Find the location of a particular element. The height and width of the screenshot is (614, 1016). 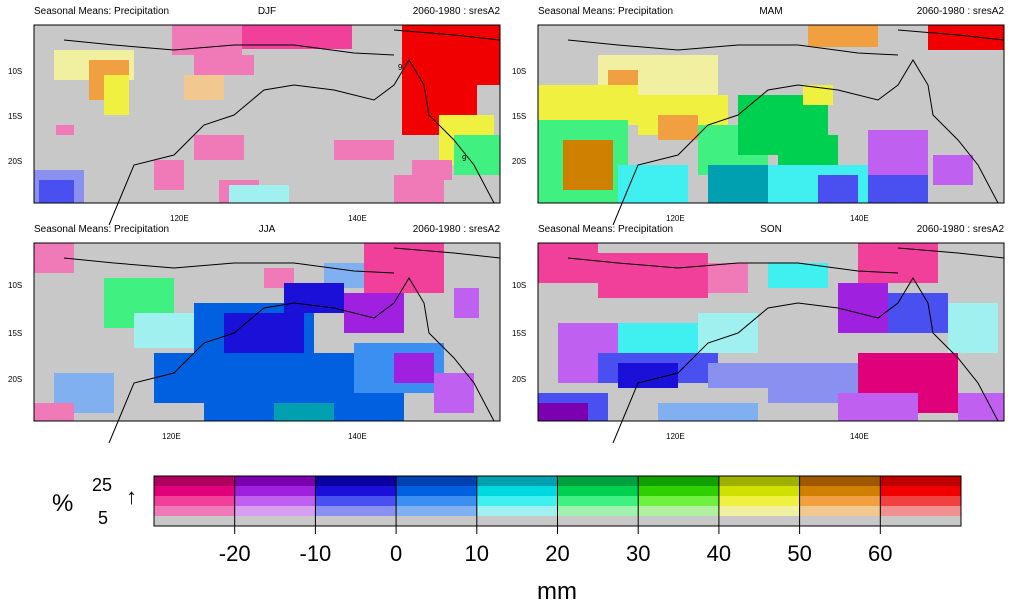

colorbar-swatches is located at coordinates (558, 501).